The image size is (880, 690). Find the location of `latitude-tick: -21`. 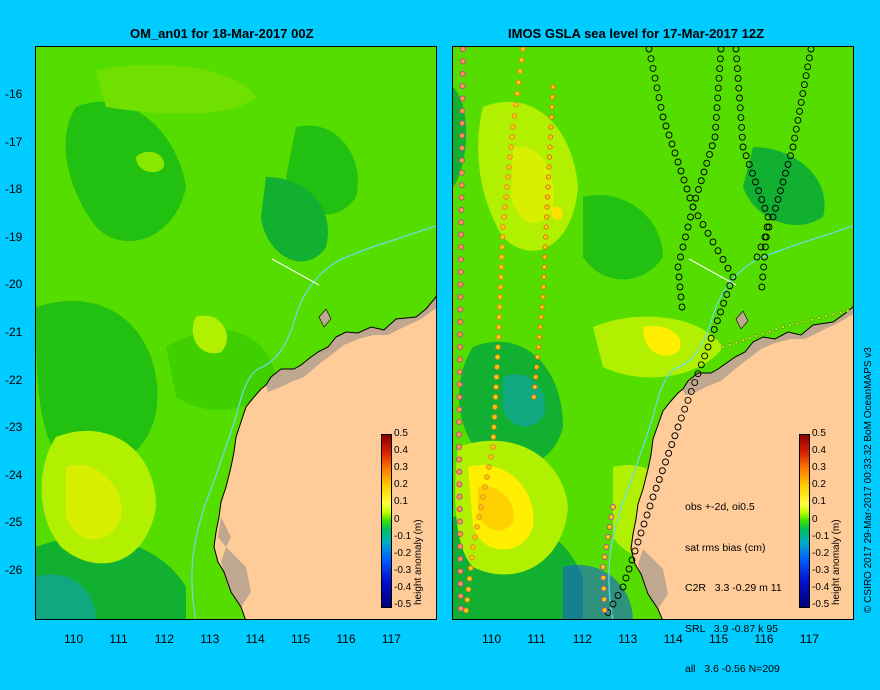

latitude-tick: -21 is located at coordinates (14, 332).